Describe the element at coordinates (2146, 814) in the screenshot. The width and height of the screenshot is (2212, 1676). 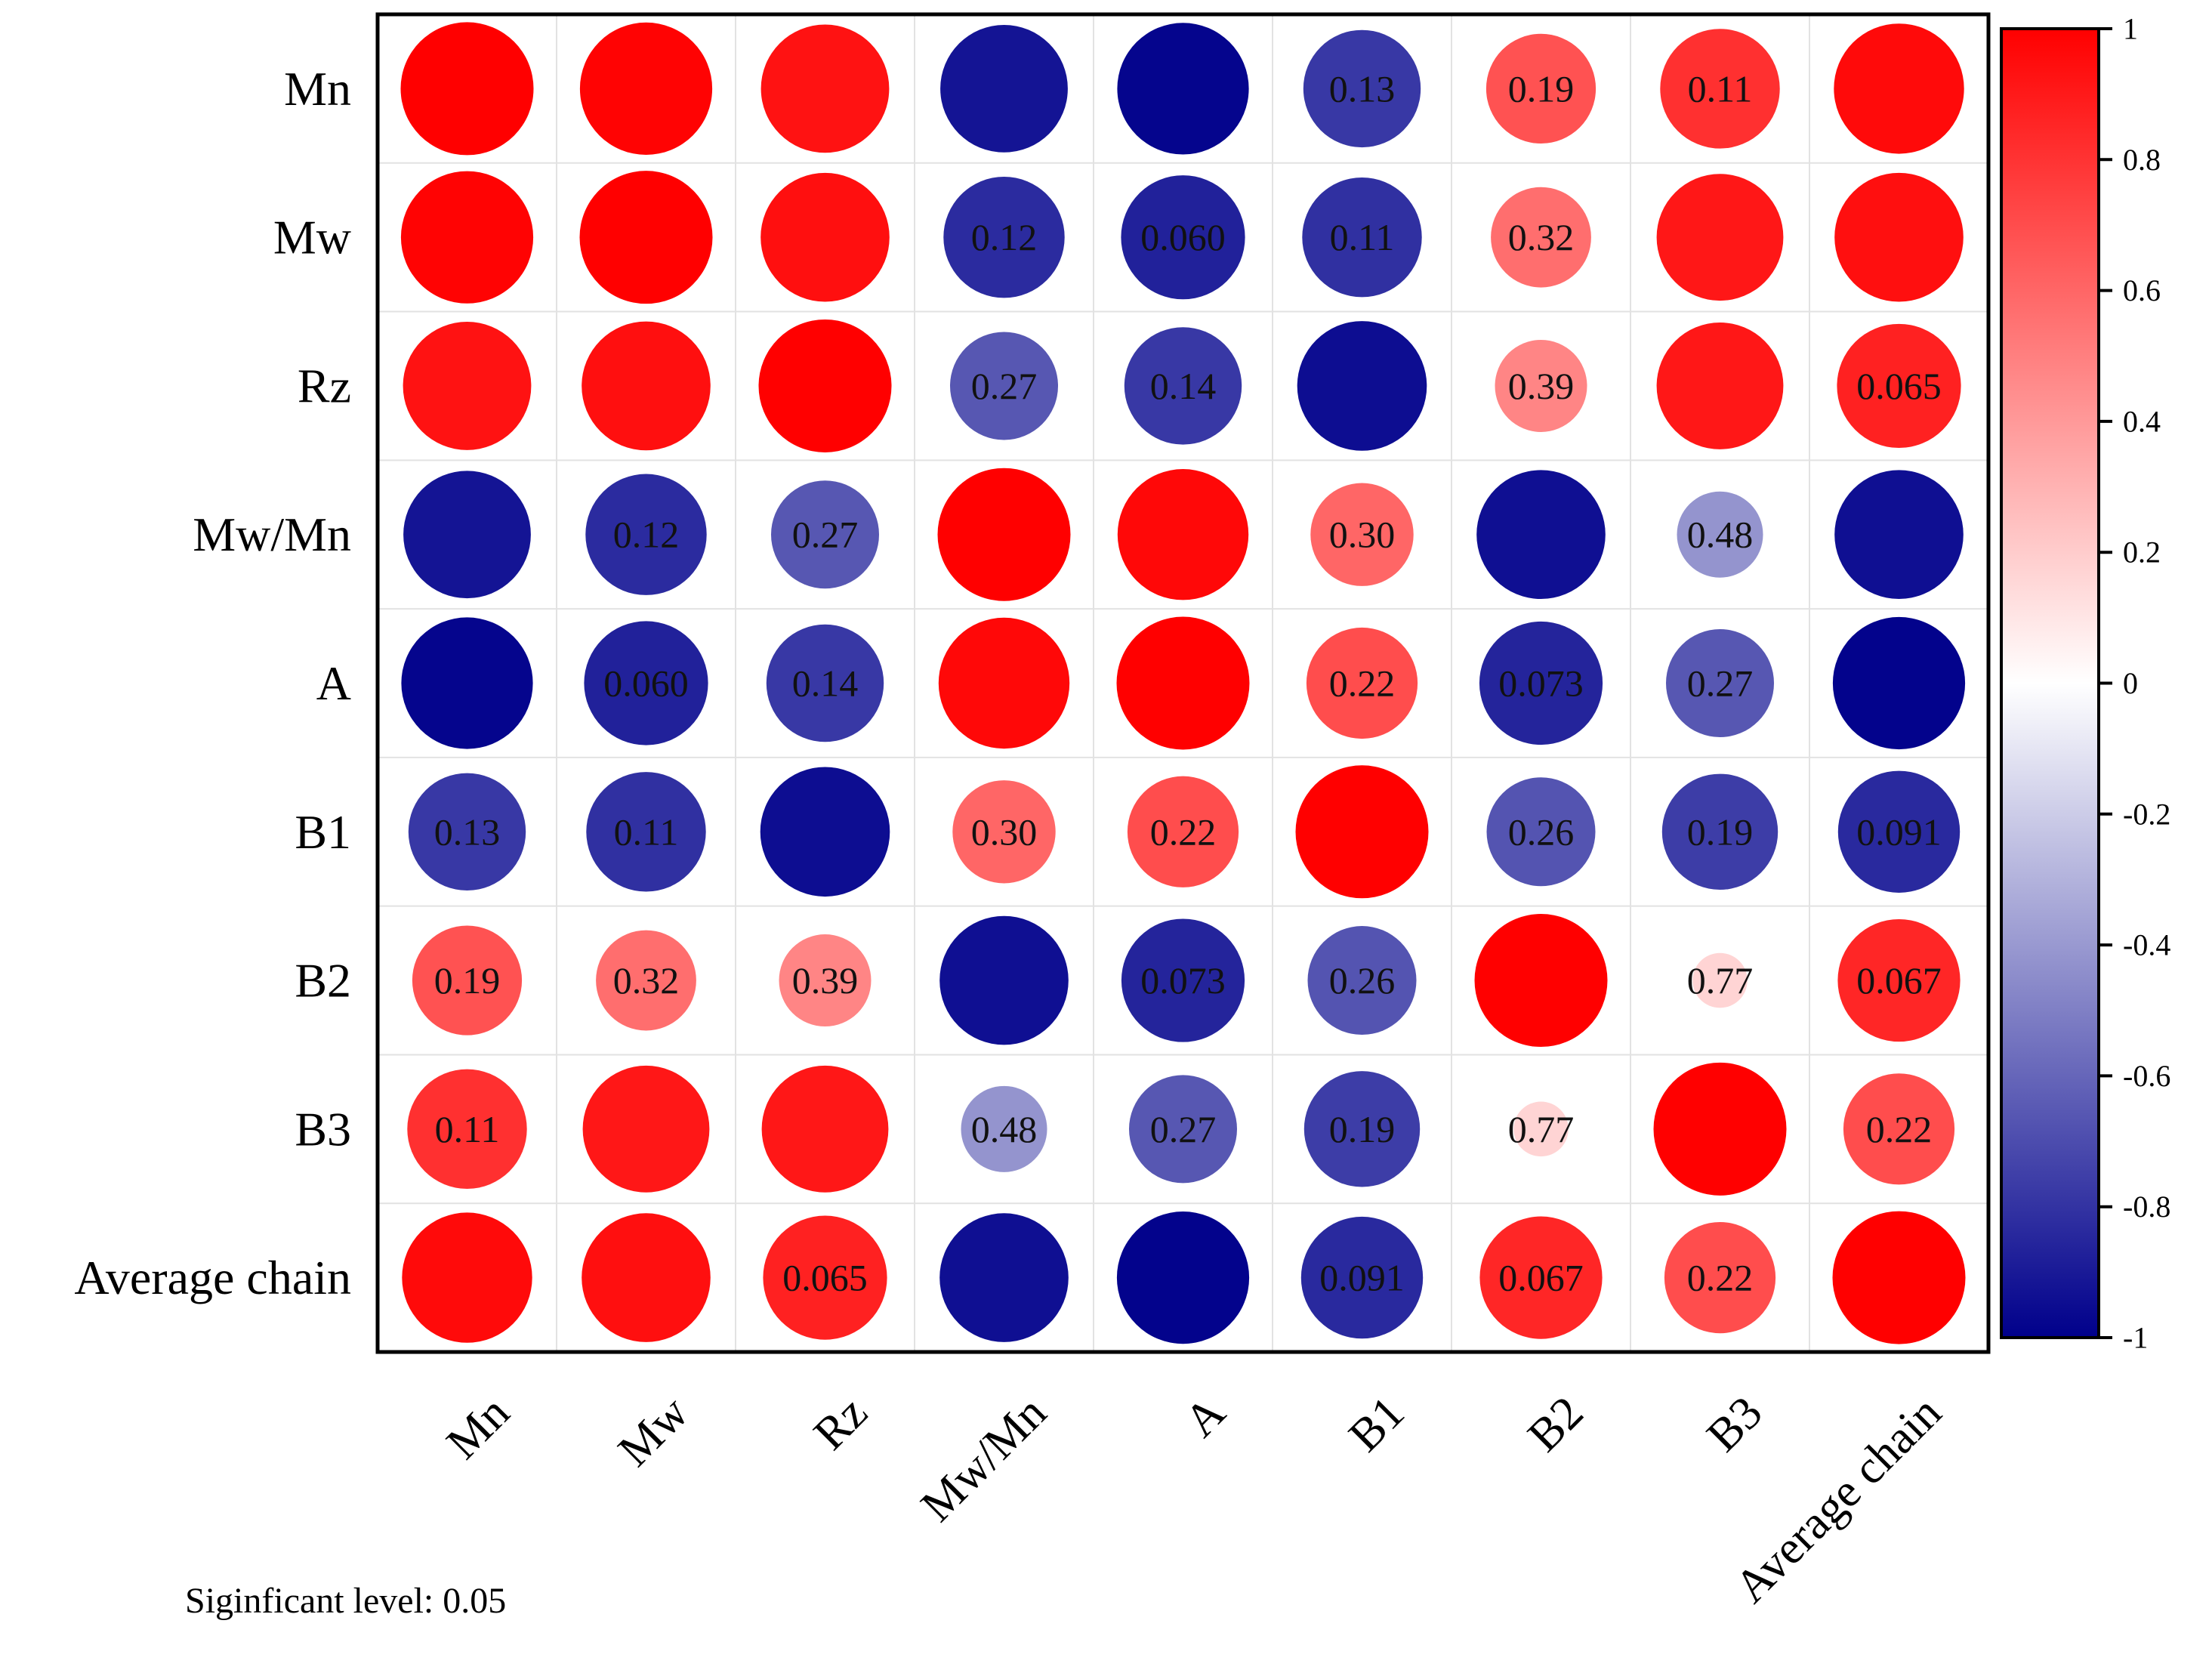
I see `colorbar-tick-label: -0.2` at that location.